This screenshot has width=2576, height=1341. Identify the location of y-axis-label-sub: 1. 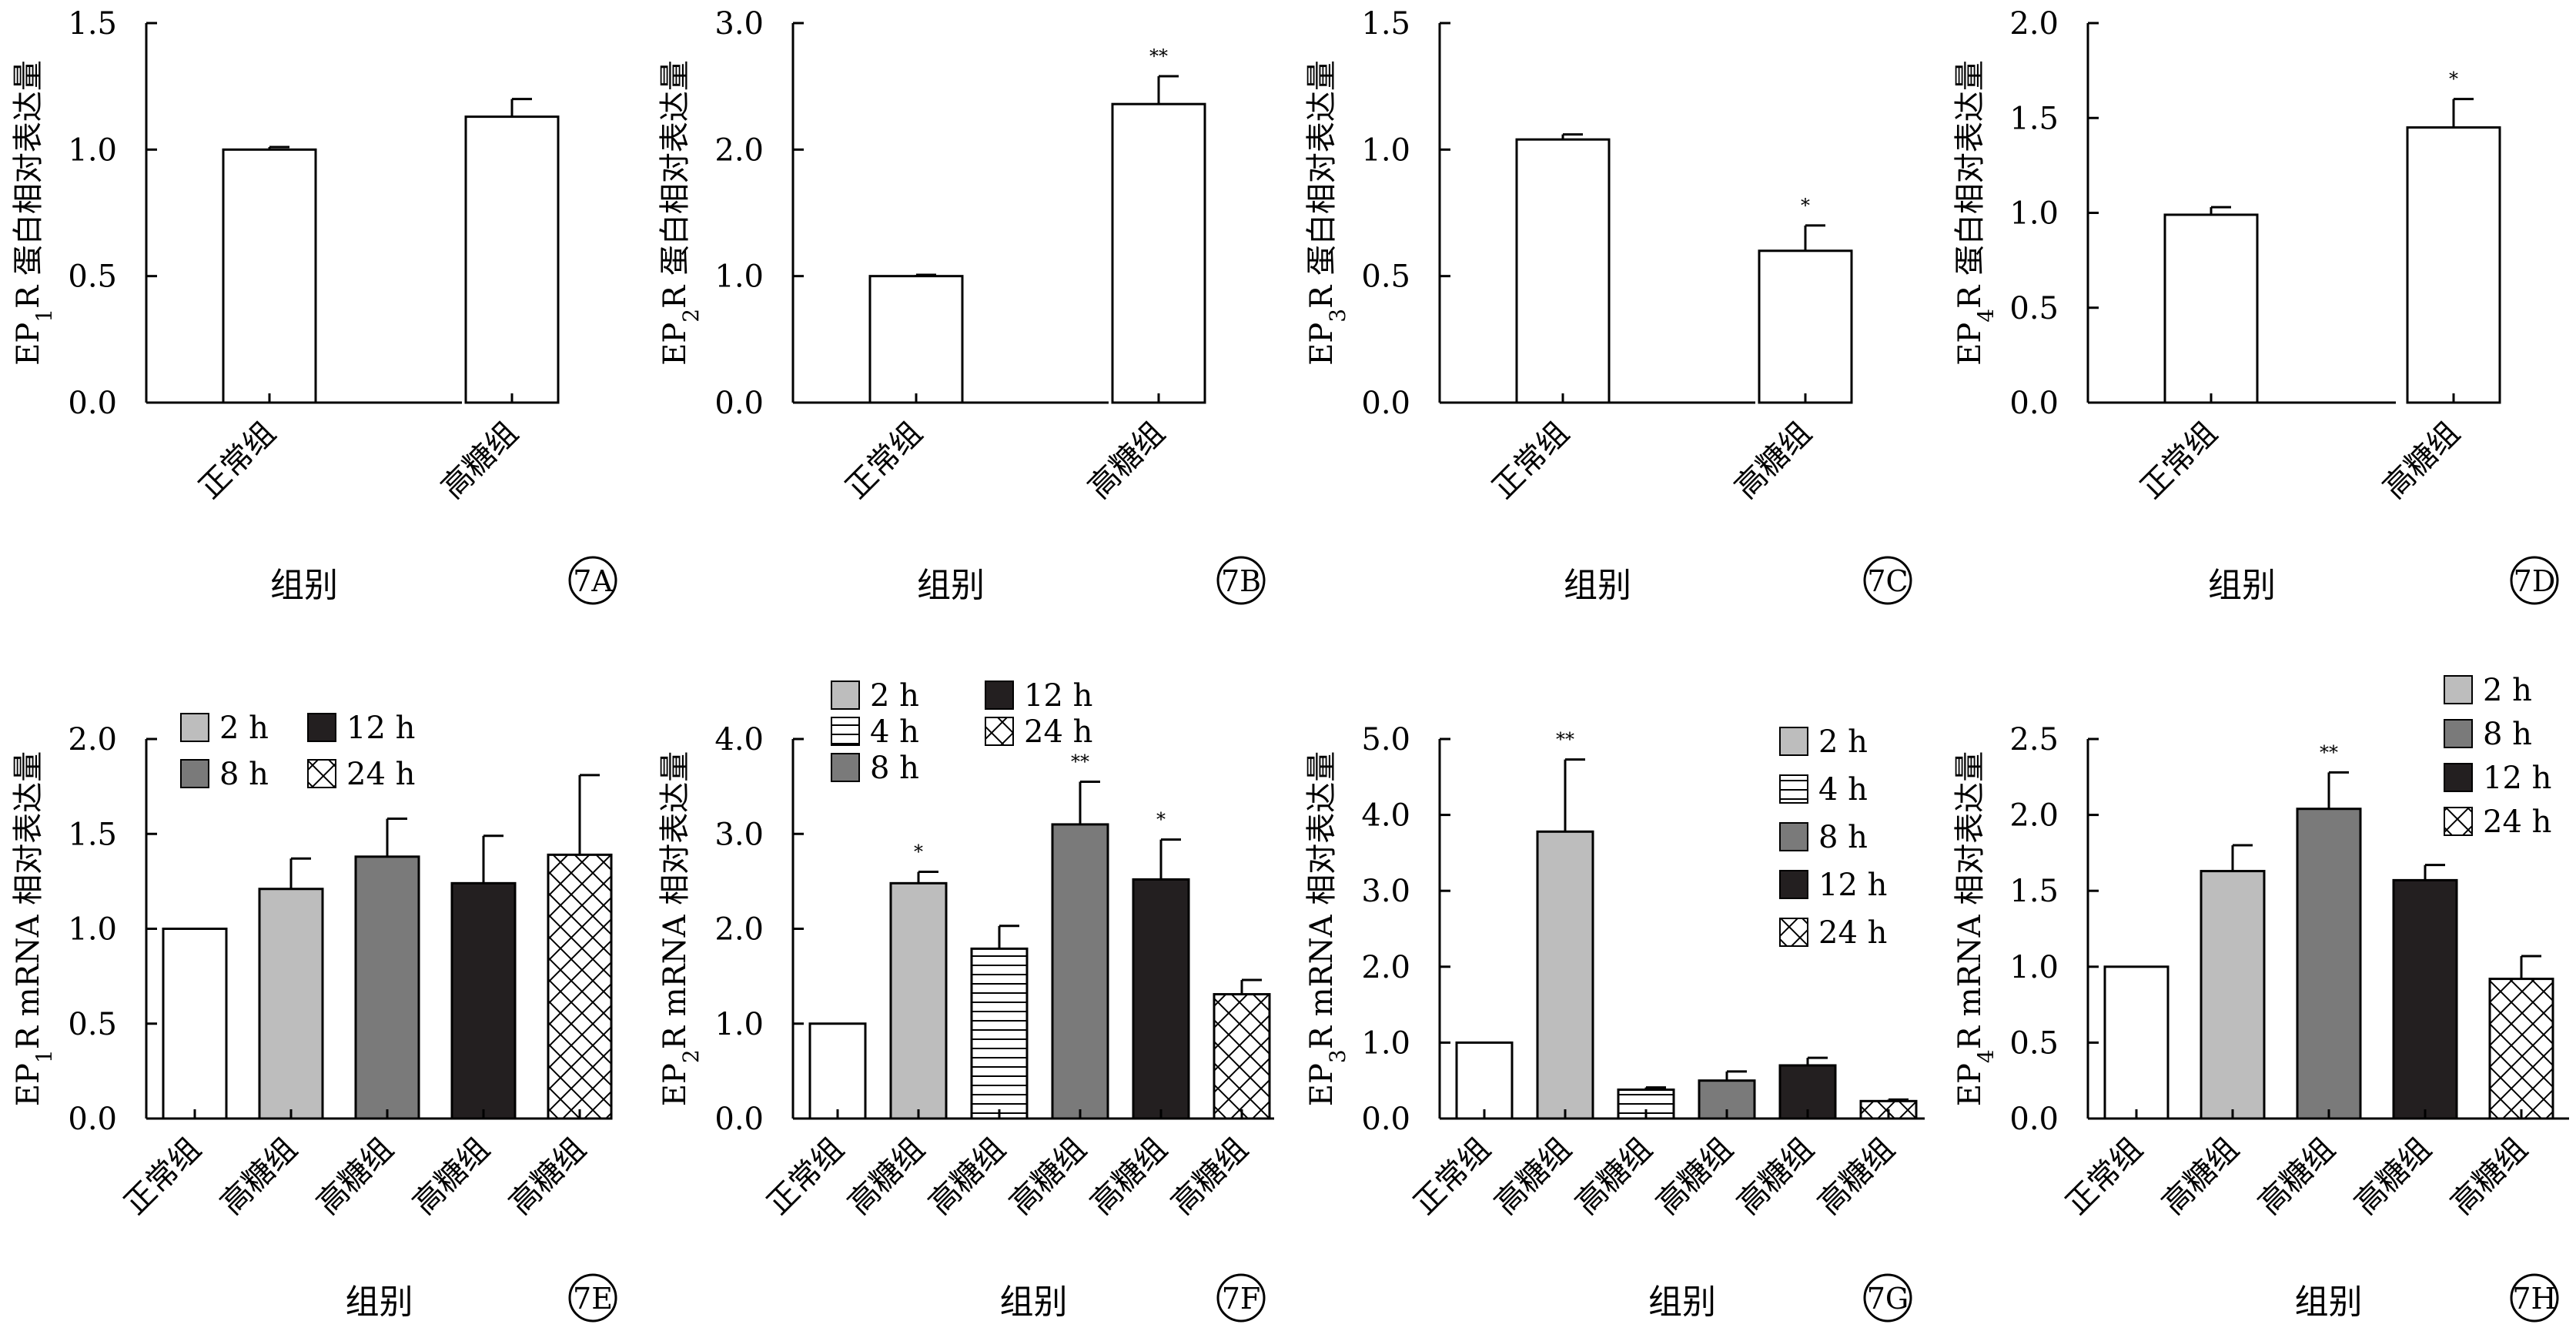
(45, 316).